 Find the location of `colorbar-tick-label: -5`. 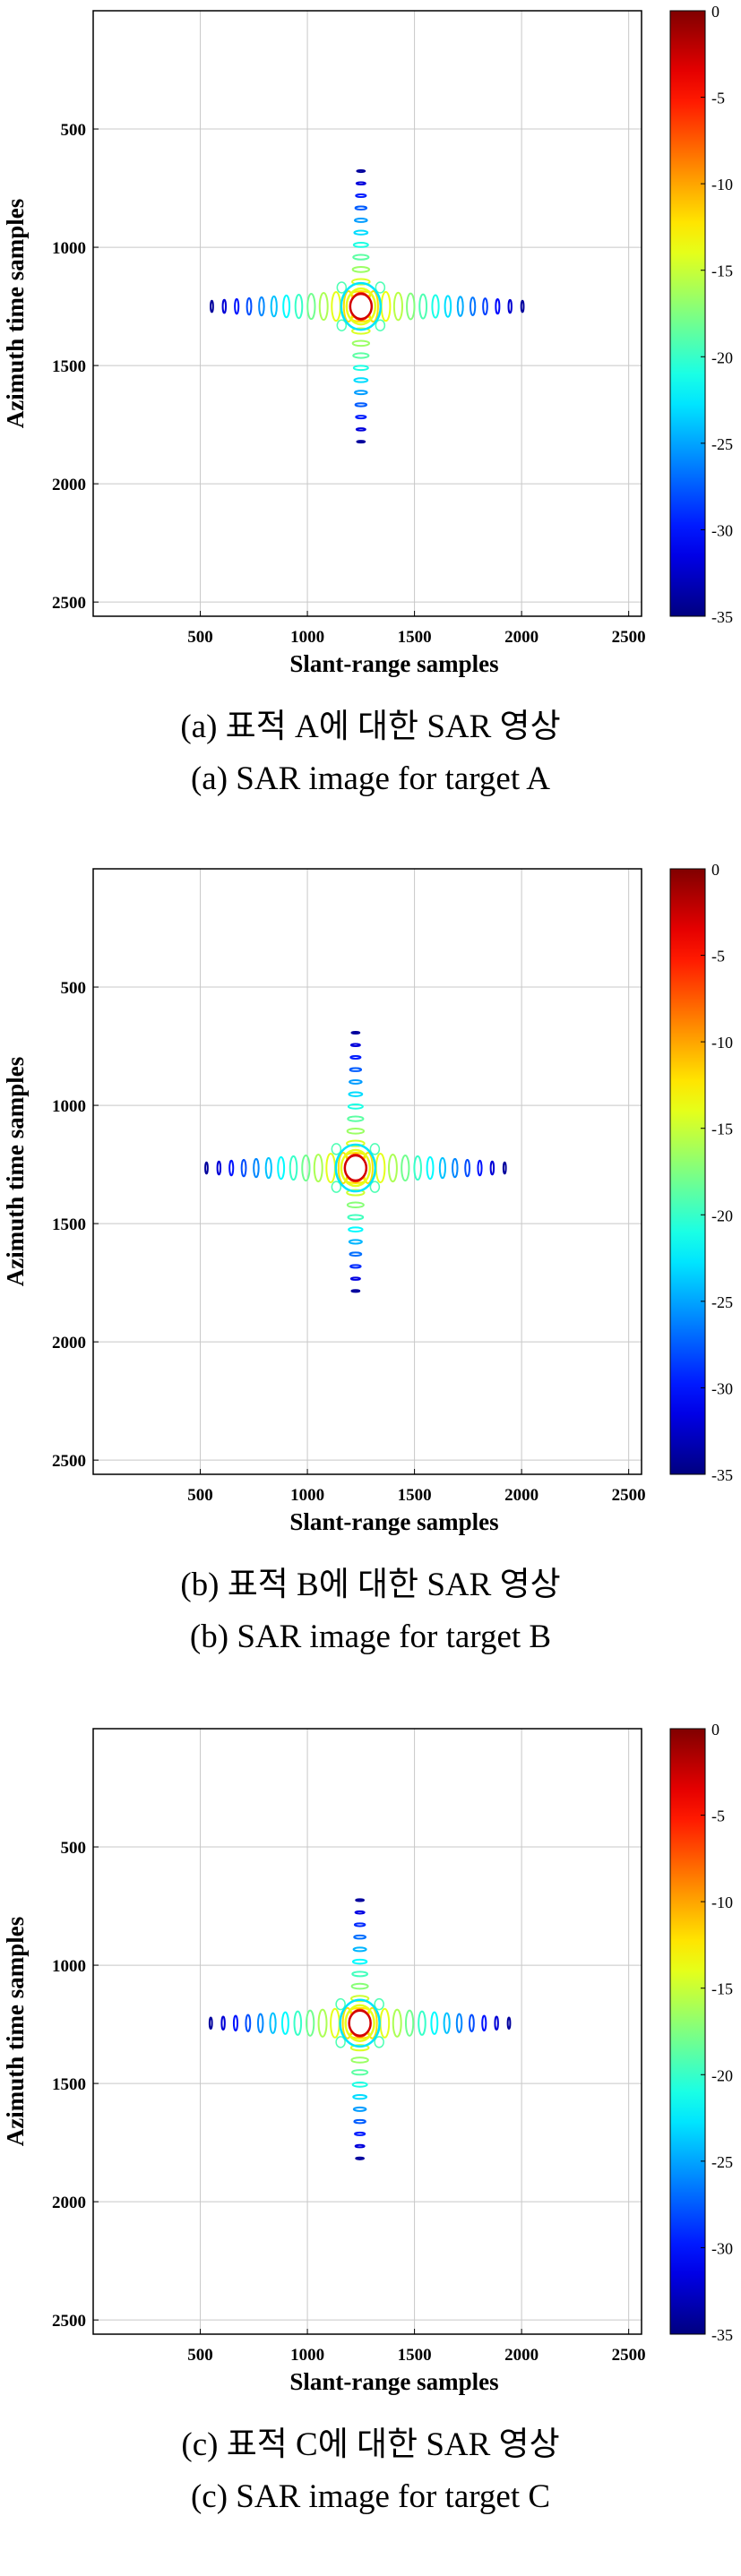

colorbar-tick-label: -5 is located at coordinates (718, 957).